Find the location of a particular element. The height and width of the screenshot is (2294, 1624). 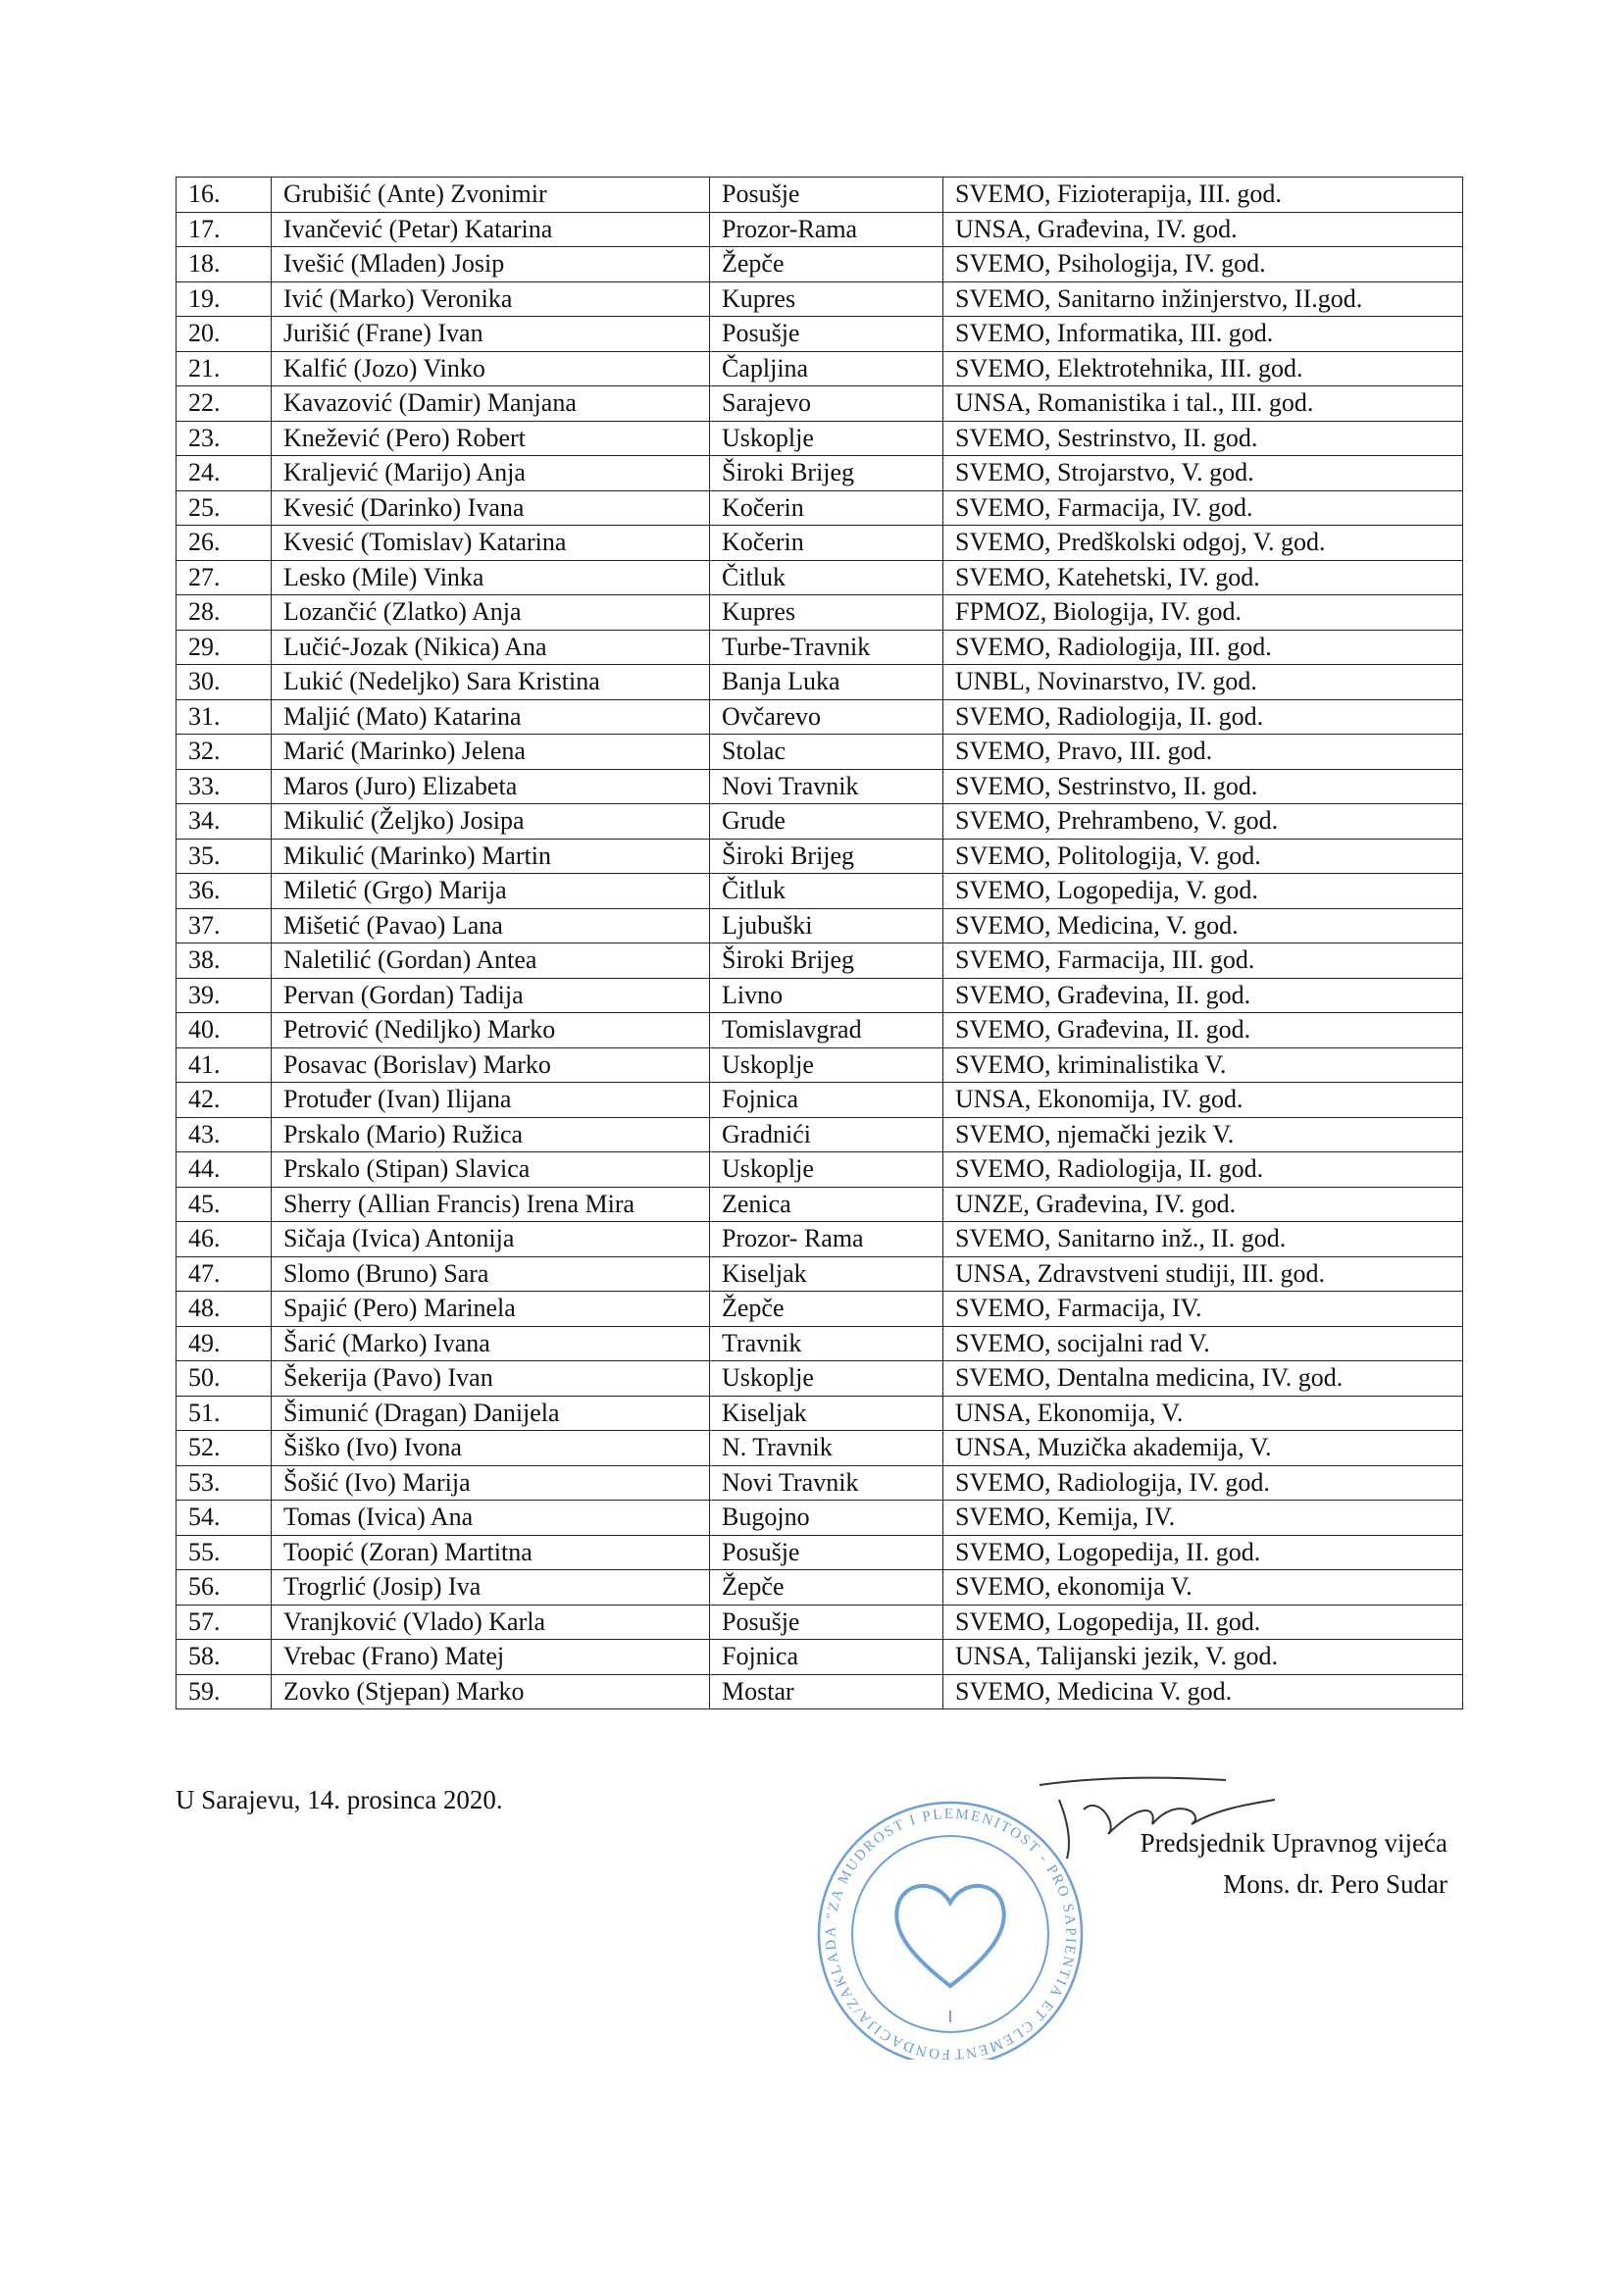

student-name: Zovko (Stjepan) Marko is located at coordinates (490, 1691).